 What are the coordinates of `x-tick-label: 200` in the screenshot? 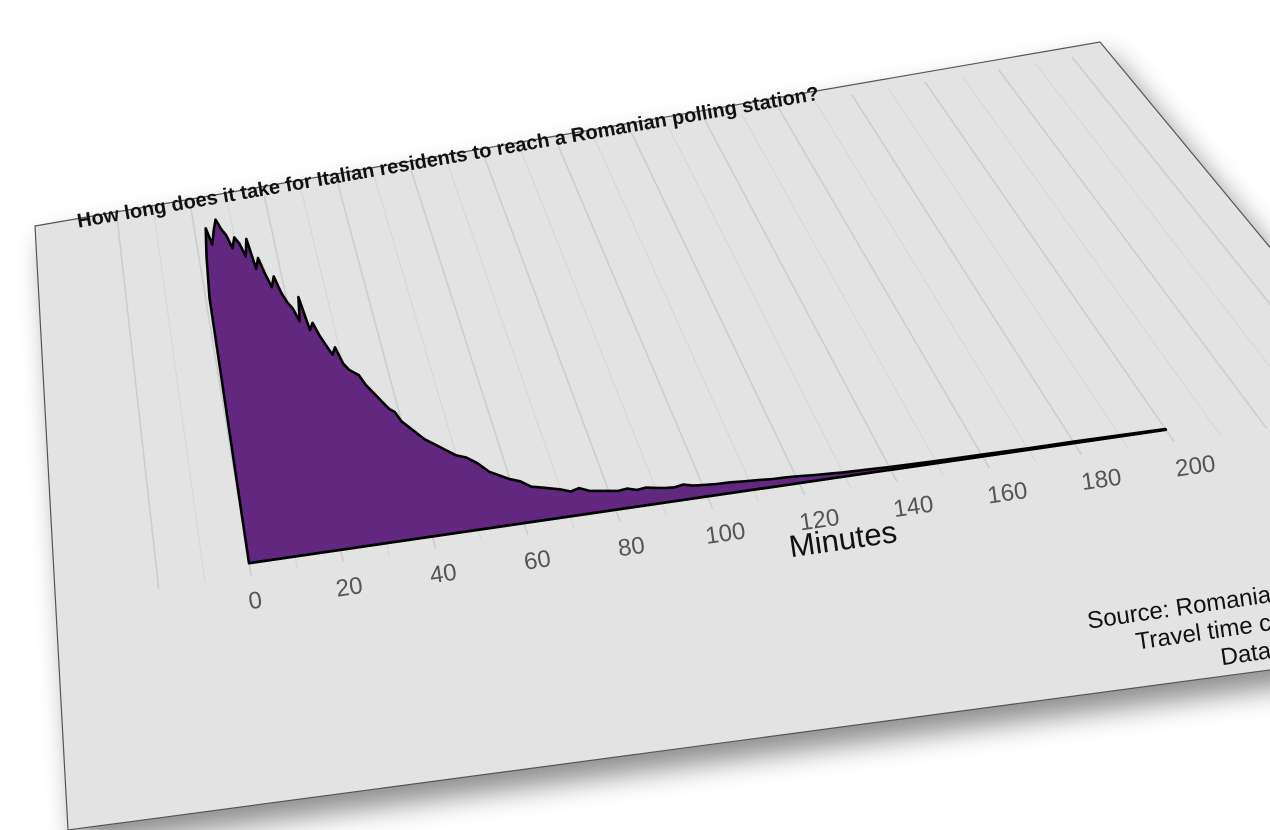 It's located at (1196, 466).